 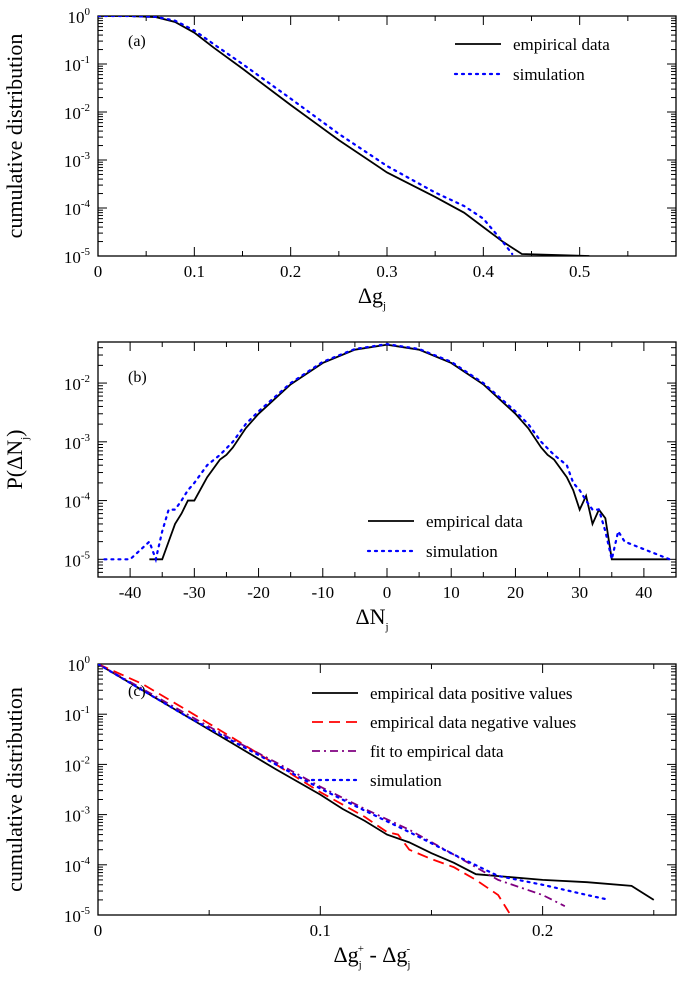 I want to click on legend-label: empirical data positive values, so click(x=471, y=693).